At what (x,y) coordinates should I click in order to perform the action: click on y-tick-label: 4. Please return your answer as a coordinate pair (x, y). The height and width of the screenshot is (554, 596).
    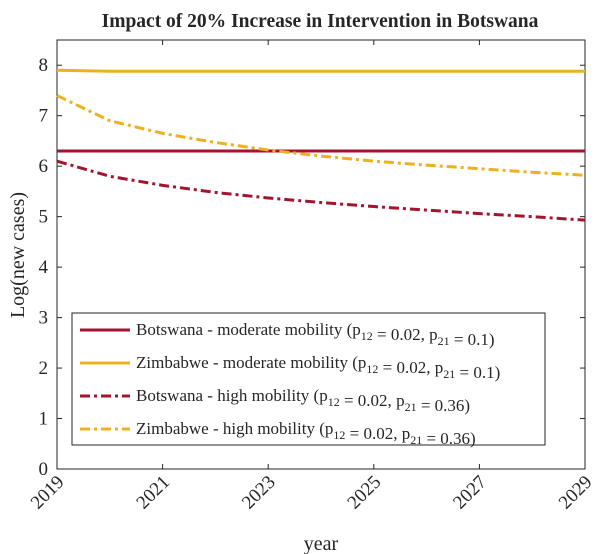
    Looking at the image, I should click on (44, 267).